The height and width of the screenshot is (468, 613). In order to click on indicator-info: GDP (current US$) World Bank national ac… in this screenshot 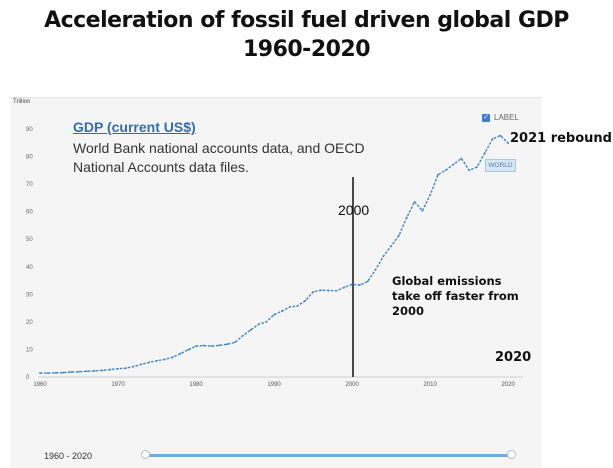, I will do `click(223, 148)`.